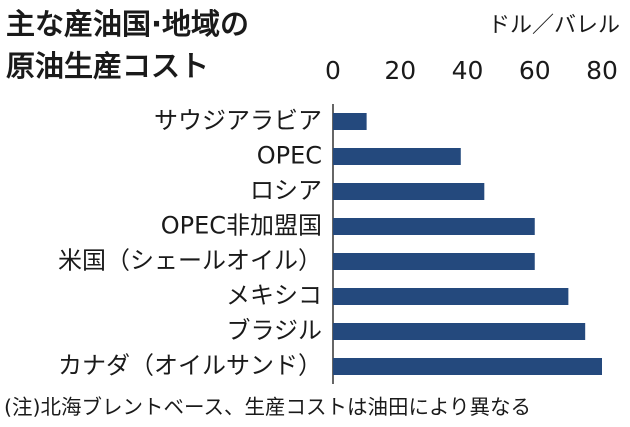 This screenshot has width=630, height=427. What do you see at coordinates (190, 261) in the screenshot?
I see `y-tick-label: 米国（シェールオイル）` at bounding box center [190, 261].